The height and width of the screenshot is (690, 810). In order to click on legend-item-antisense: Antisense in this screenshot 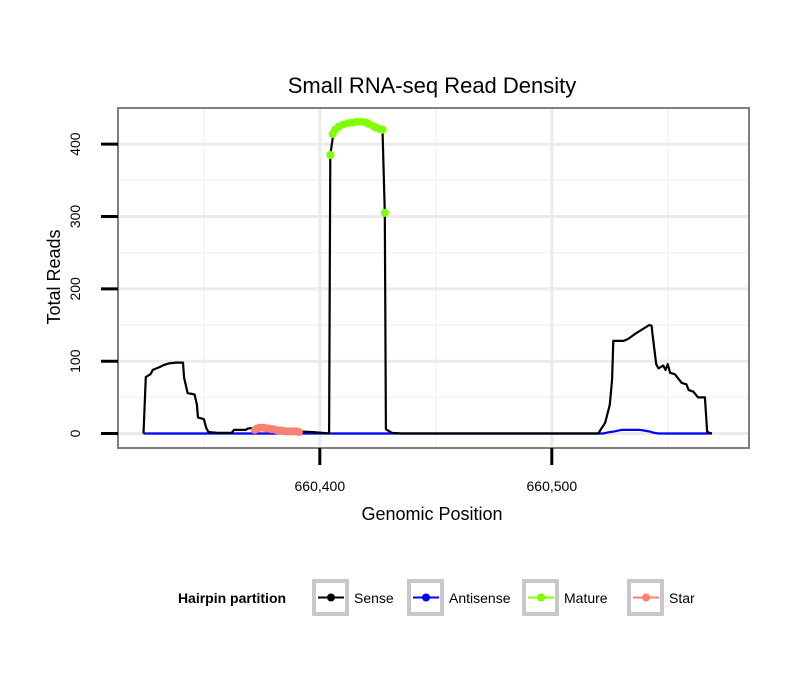, I will do `click(459, 597)`.